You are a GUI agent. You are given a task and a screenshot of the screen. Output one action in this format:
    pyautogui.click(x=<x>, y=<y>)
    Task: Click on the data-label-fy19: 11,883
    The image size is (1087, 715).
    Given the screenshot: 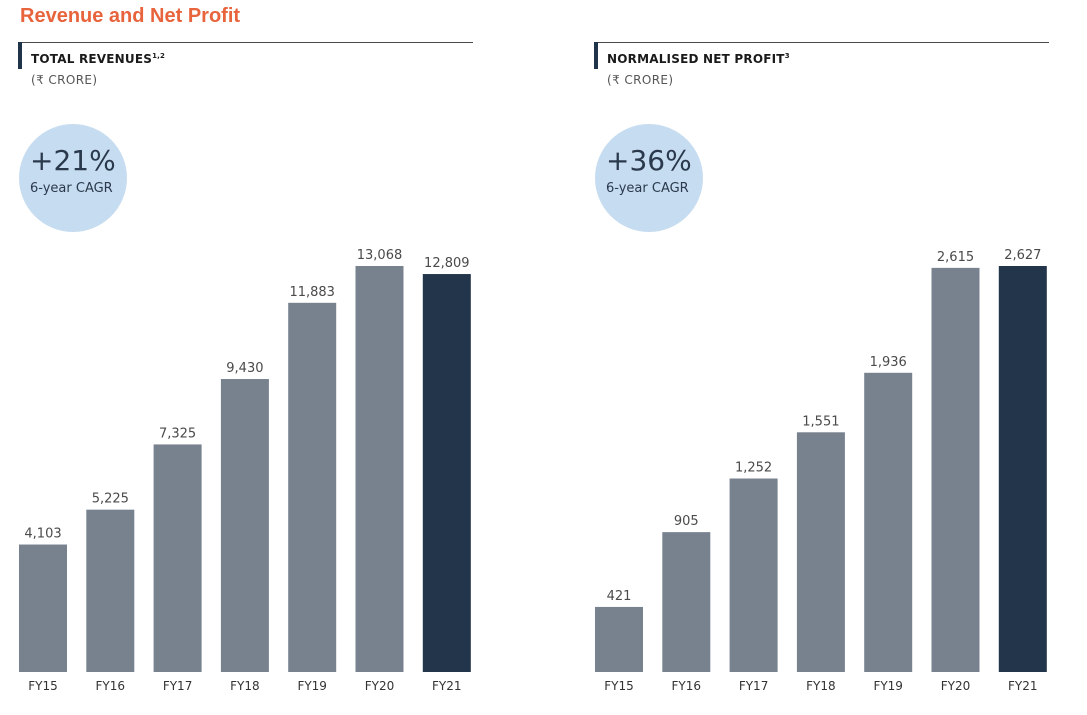 What is the action you would take?
    pyautogui.click(x=312, y=292)
    